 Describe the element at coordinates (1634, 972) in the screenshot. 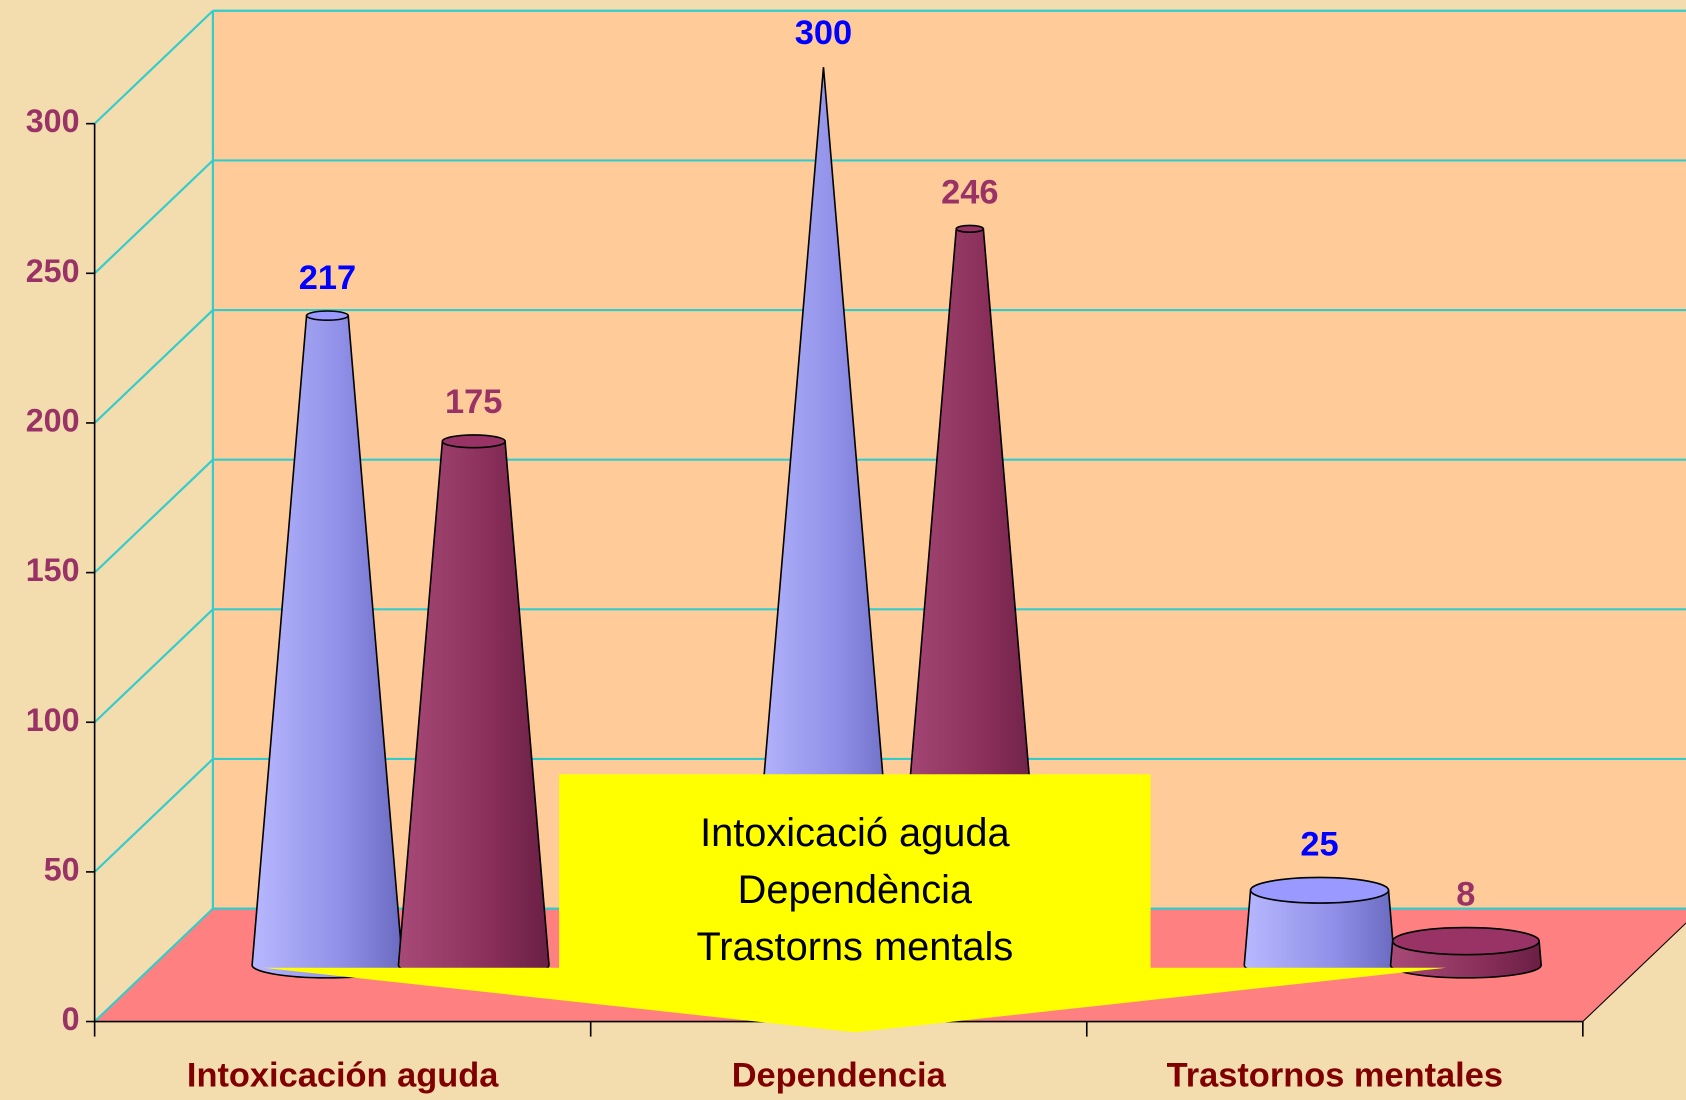

I see `floor-edge` at that location.